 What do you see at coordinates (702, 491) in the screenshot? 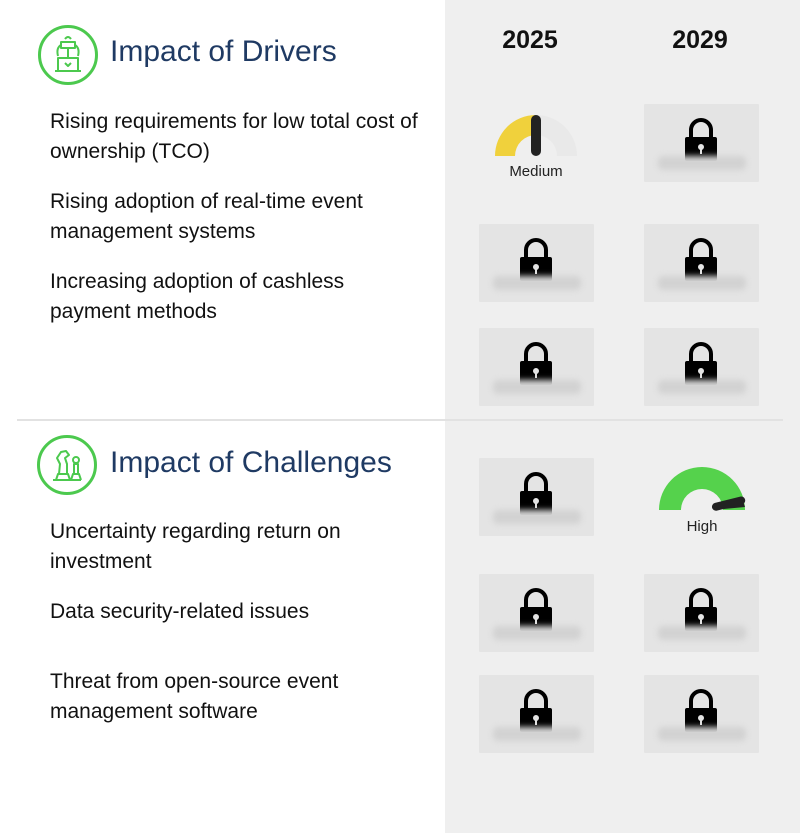
I see `high-gauge` at bounding box center [702, 491].